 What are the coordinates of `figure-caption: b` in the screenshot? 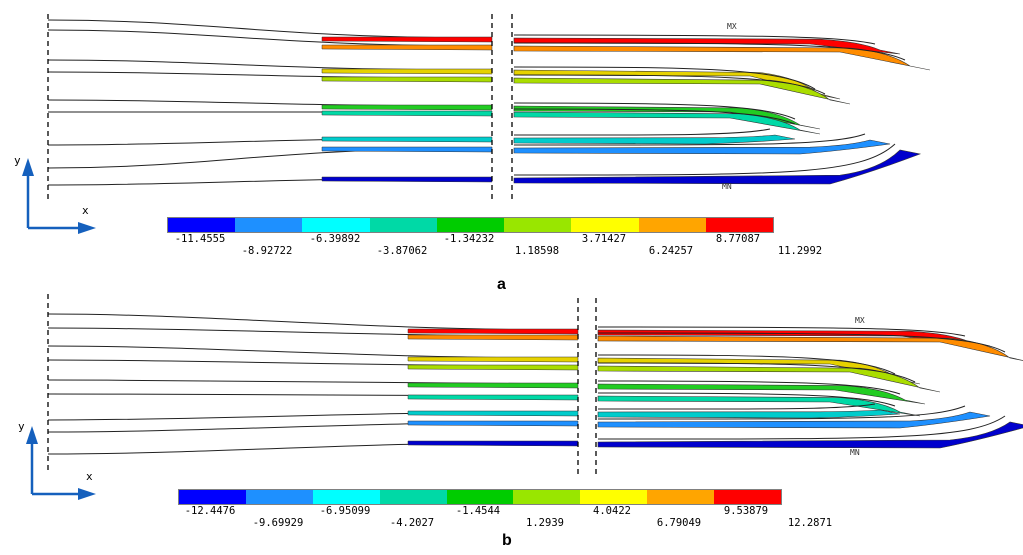 It's located at (507, 540).